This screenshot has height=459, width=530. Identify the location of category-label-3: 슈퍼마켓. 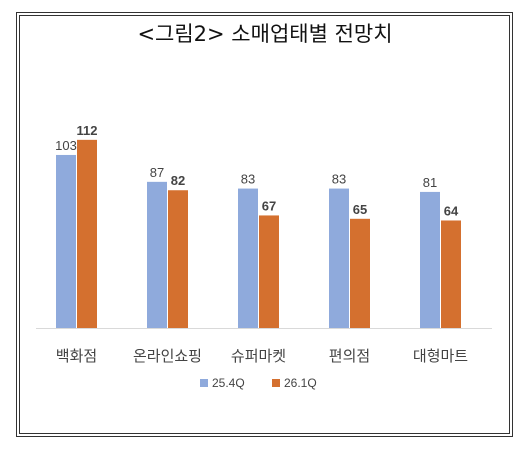
(258, 356).